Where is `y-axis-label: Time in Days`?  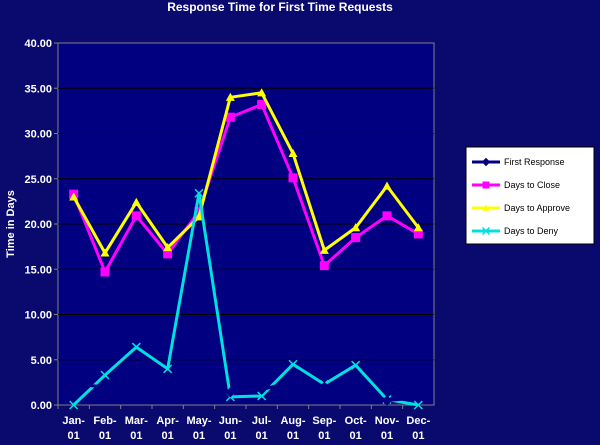
y-axis-label: Time in Days is located at coordinates (11, 224).